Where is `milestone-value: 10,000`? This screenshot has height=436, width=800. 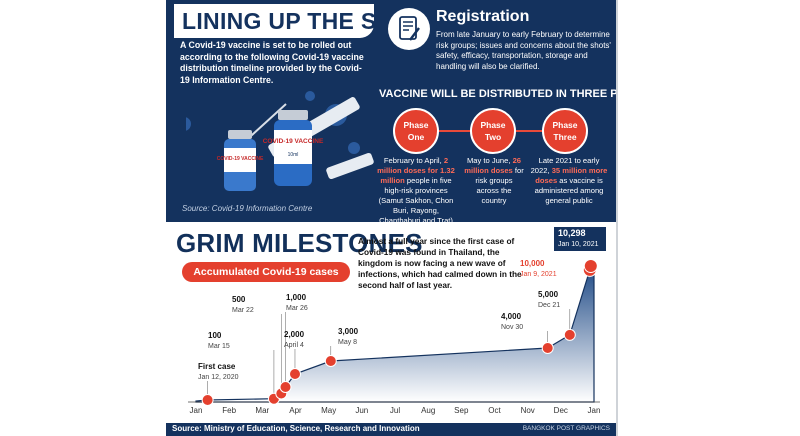 milestone-value: 10,000 is located at coordinates (532, 263).